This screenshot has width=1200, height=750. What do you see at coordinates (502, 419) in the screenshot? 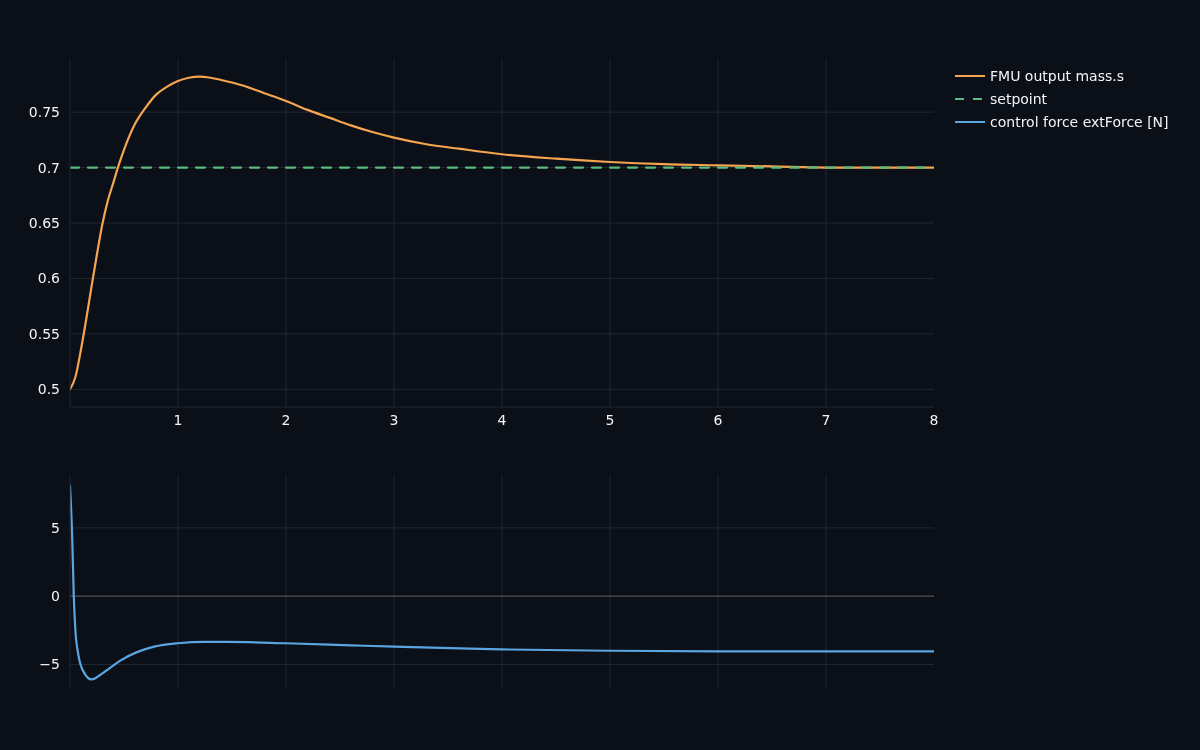
I see `x-tick-label: 4` at bounding box center [502, 419].